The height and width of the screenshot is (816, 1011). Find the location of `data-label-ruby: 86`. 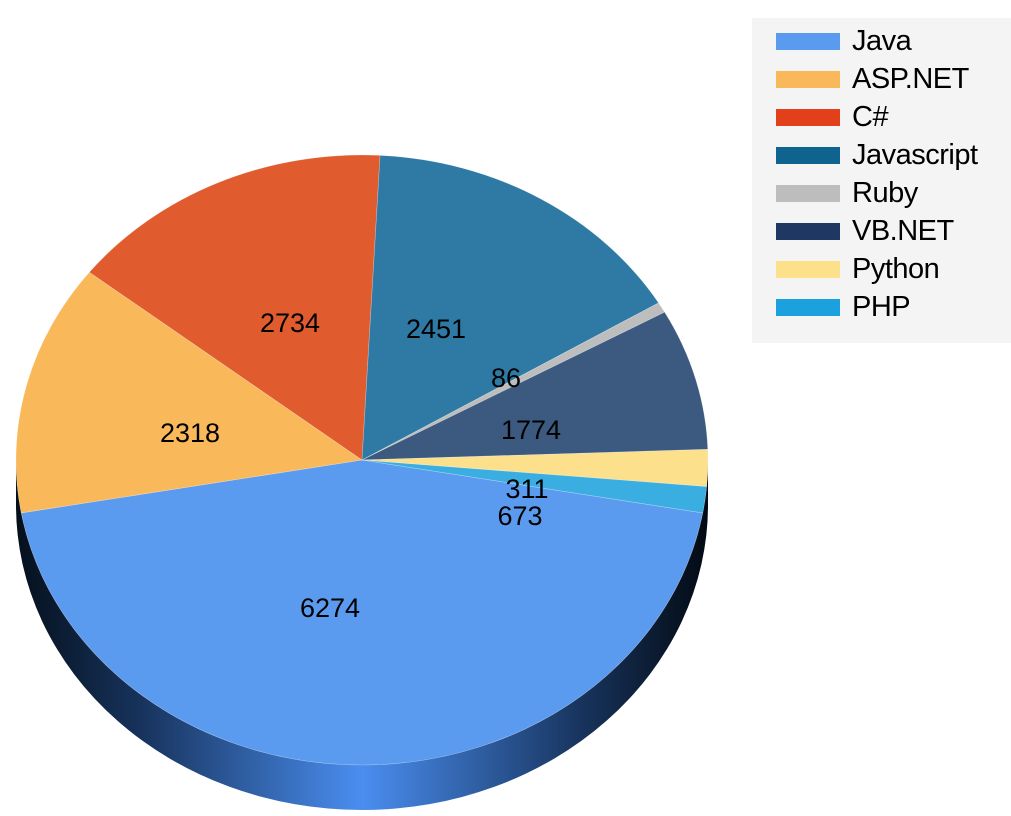

data-label-ruby: 86 is located at coordinates (506, 378).